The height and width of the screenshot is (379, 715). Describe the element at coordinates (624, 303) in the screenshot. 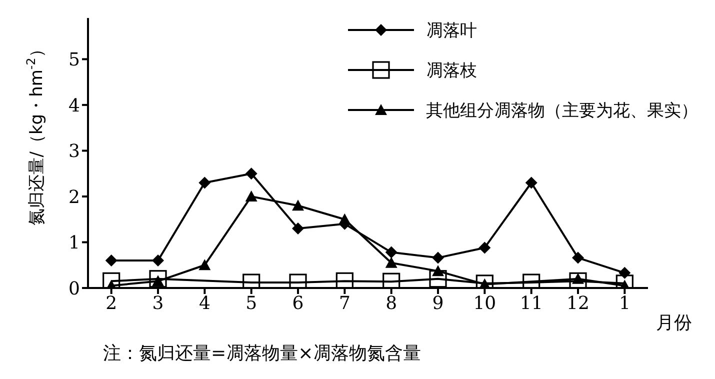

I see `x-tick-label: 1` at that location.